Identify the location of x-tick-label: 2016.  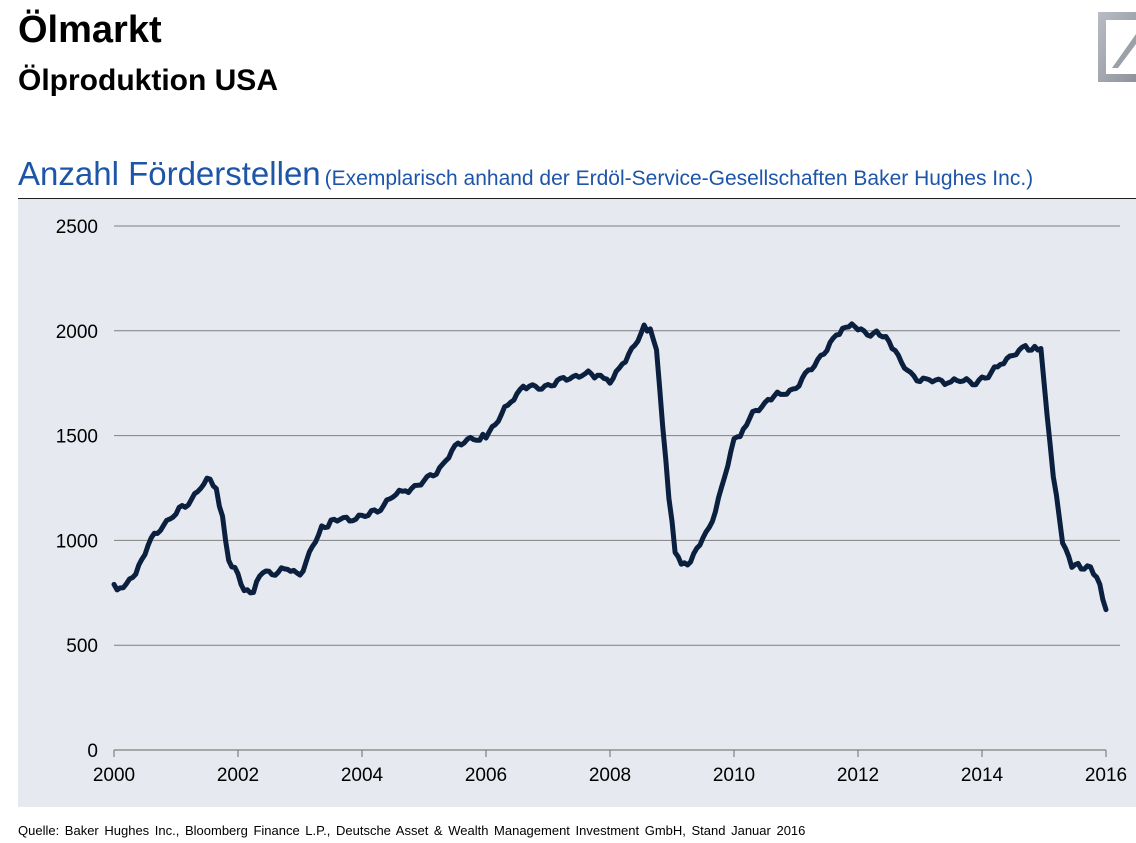
(1106, 775).